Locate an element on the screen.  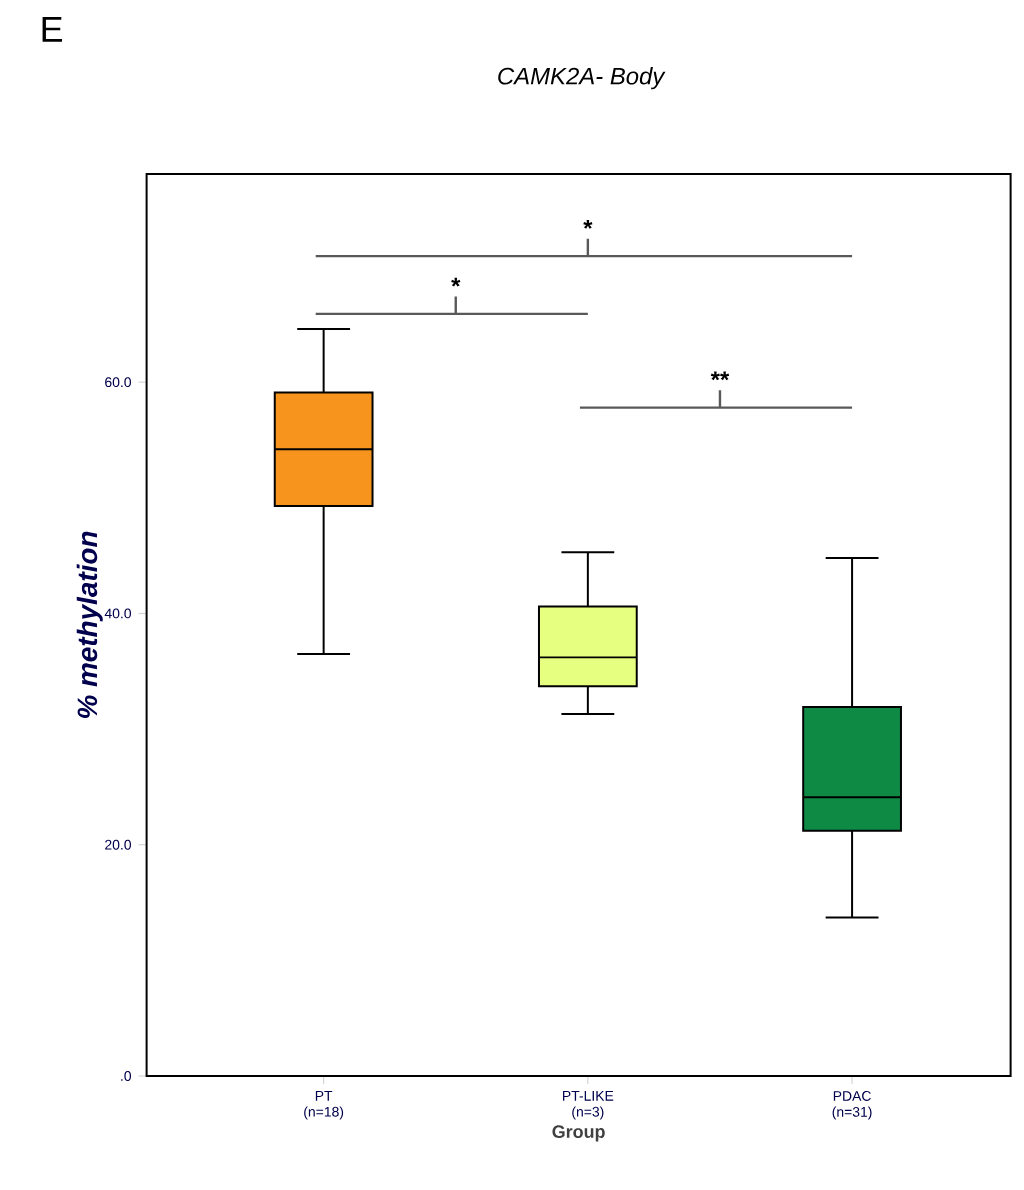
chart-title: CAMK2A- Body is located at coordinates (581, 78).